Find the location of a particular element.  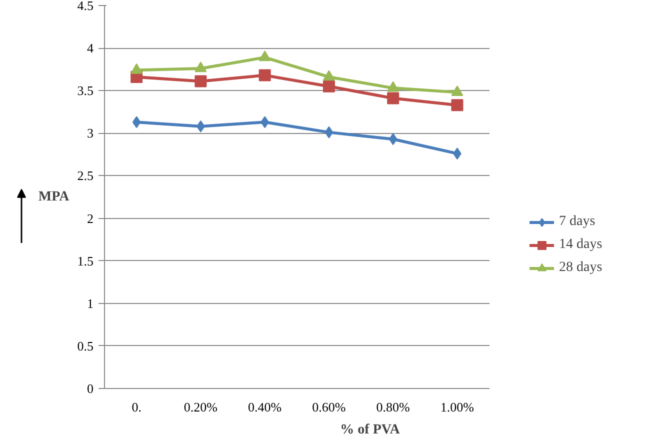

y-tick-label: 0.5 is located at coordinates (85, 346).